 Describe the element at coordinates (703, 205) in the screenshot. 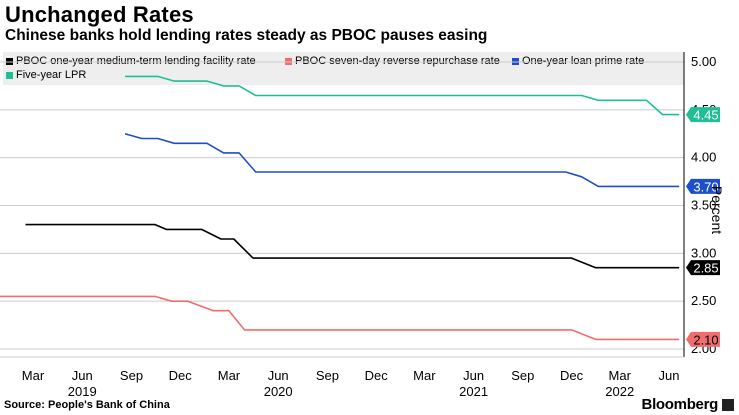

I see `y-tick-label: 3.50` at that location.